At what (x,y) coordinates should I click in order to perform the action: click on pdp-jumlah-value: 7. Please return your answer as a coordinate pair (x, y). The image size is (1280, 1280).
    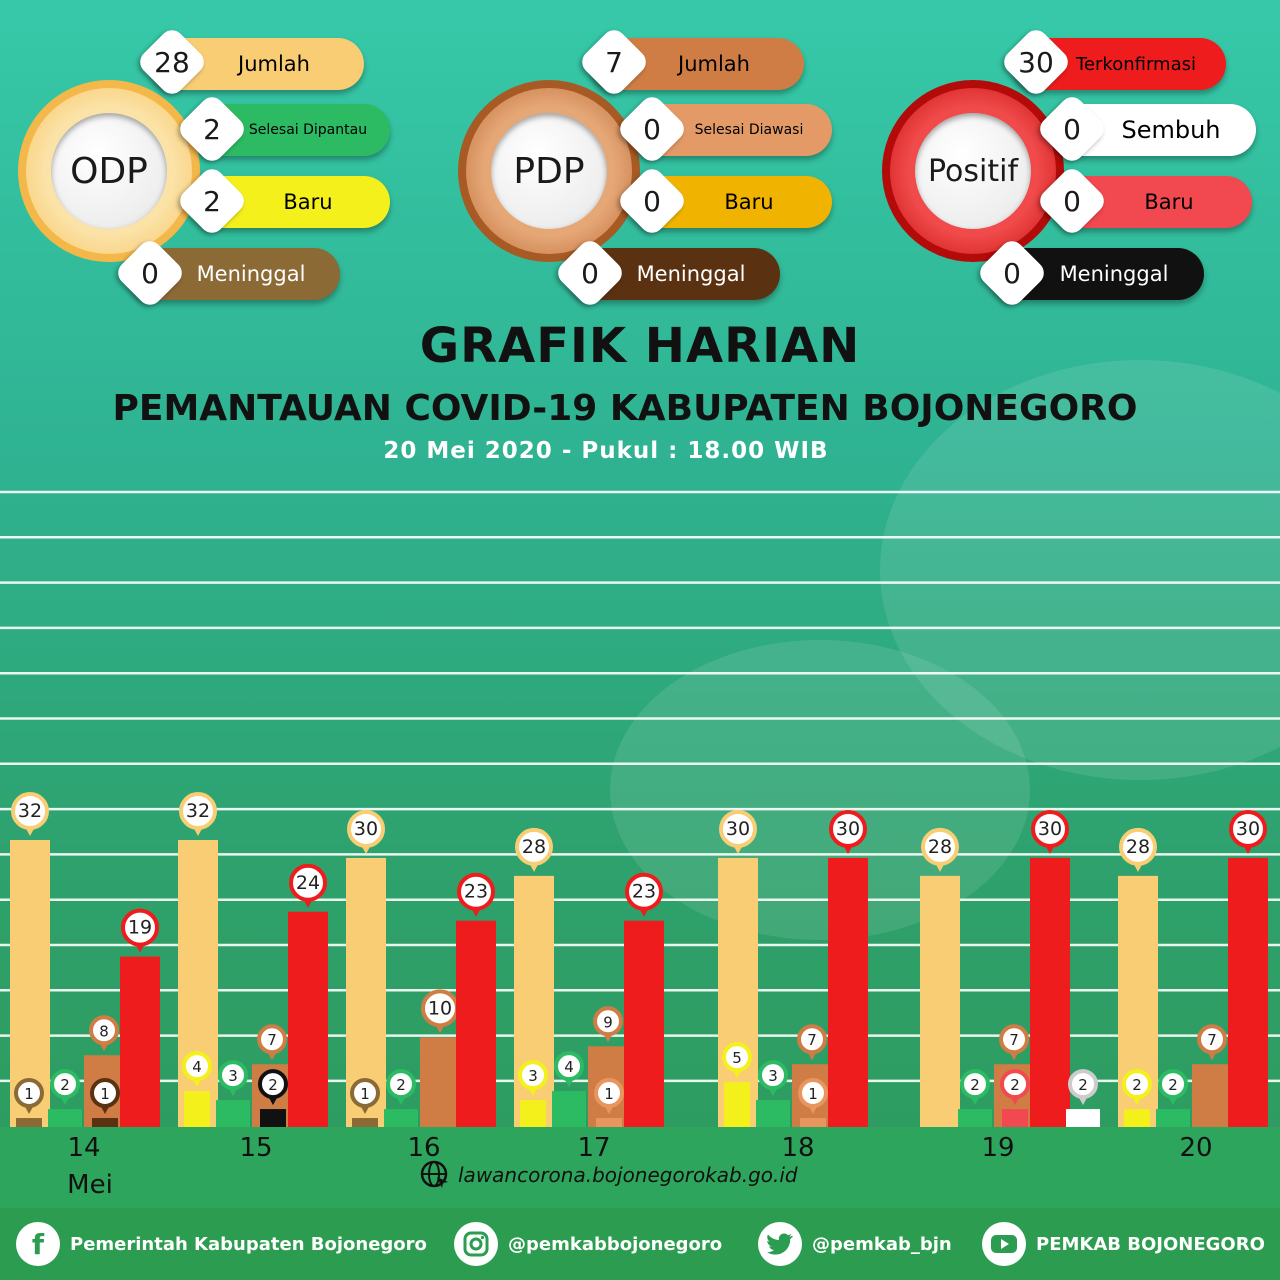
    Looking at the image, I should click on (614, 62).